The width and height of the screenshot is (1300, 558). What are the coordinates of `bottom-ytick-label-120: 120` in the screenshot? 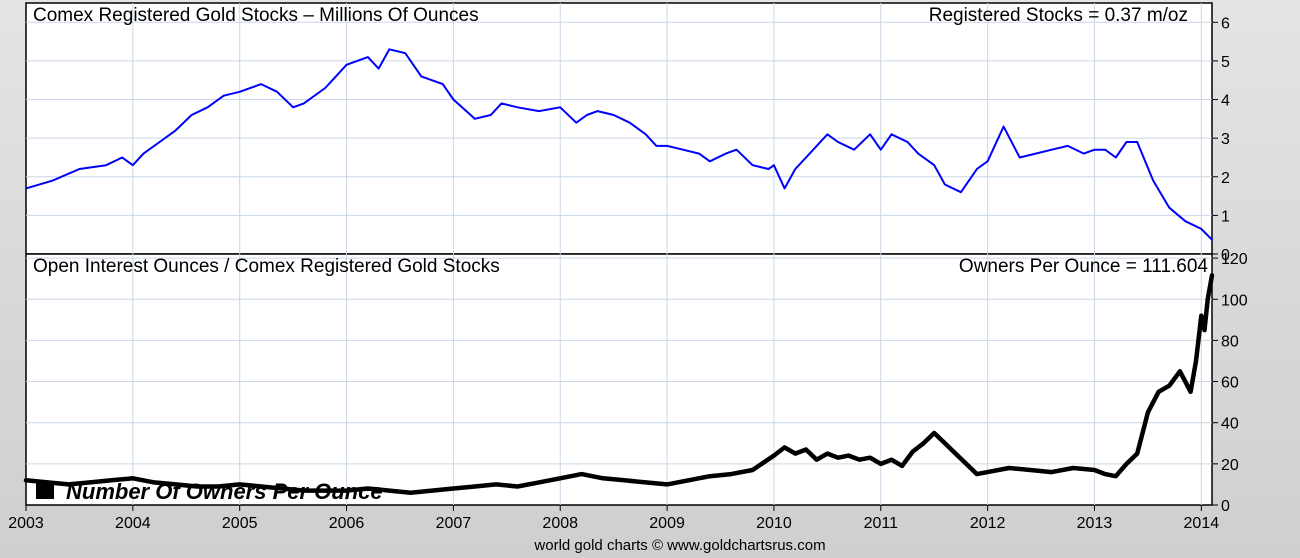 It's located at (1234, 259).